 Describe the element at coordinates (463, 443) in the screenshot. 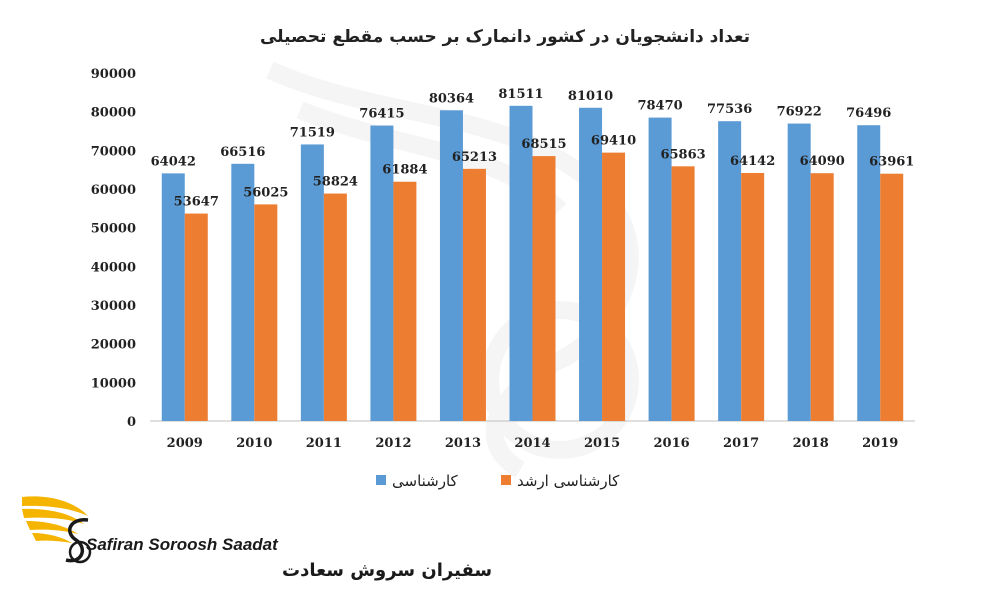

I see `x-tick-label: 2013` at that location.